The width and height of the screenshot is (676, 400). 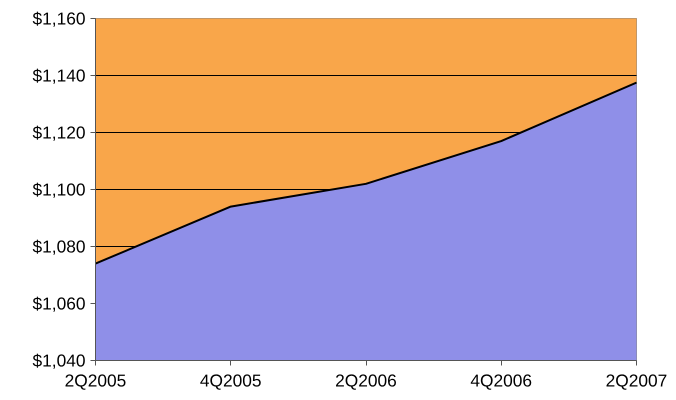 I want to click on x-tick-label: 4Q2006, so click(x=501, y=380).